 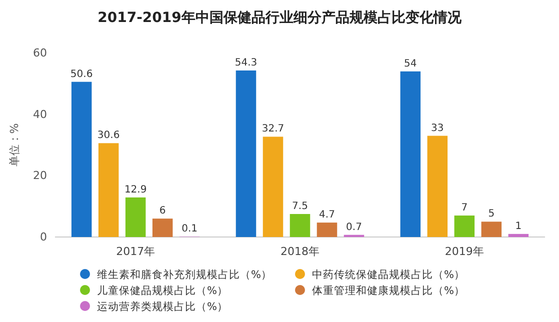 What do you see at coordinates (464, 208) in the screenshot?
I see `data-label: 7` at bounding box center [464, 208].